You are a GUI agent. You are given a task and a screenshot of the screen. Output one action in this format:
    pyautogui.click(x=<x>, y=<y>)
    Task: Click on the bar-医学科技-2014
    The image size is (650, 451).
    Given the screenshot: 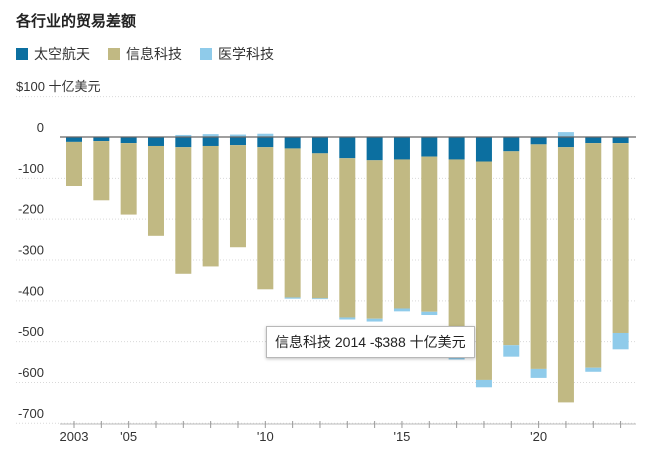 What is the action you would take?
    pyautogui.click(x=374, y=320)
    